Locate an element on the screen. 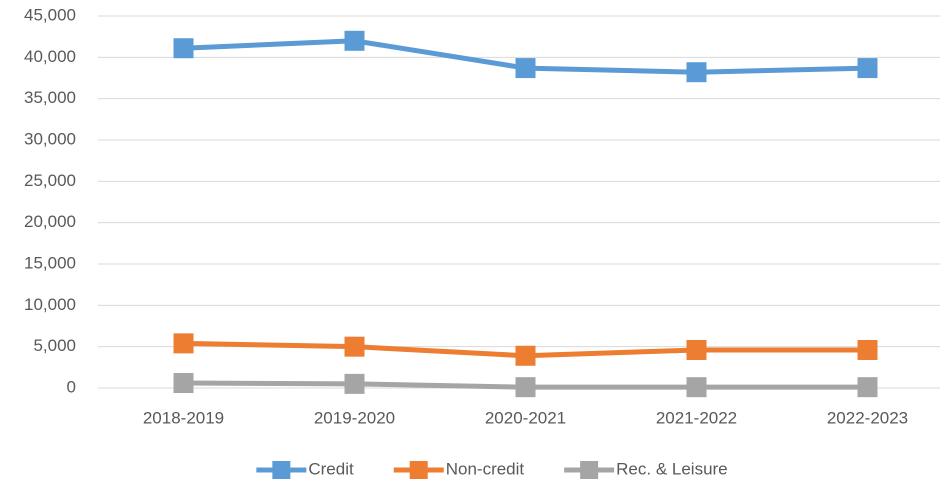 The height and width of the screenshot is (487, 944). y-tick-label: 40,000 is located at coordinates (50, 56).